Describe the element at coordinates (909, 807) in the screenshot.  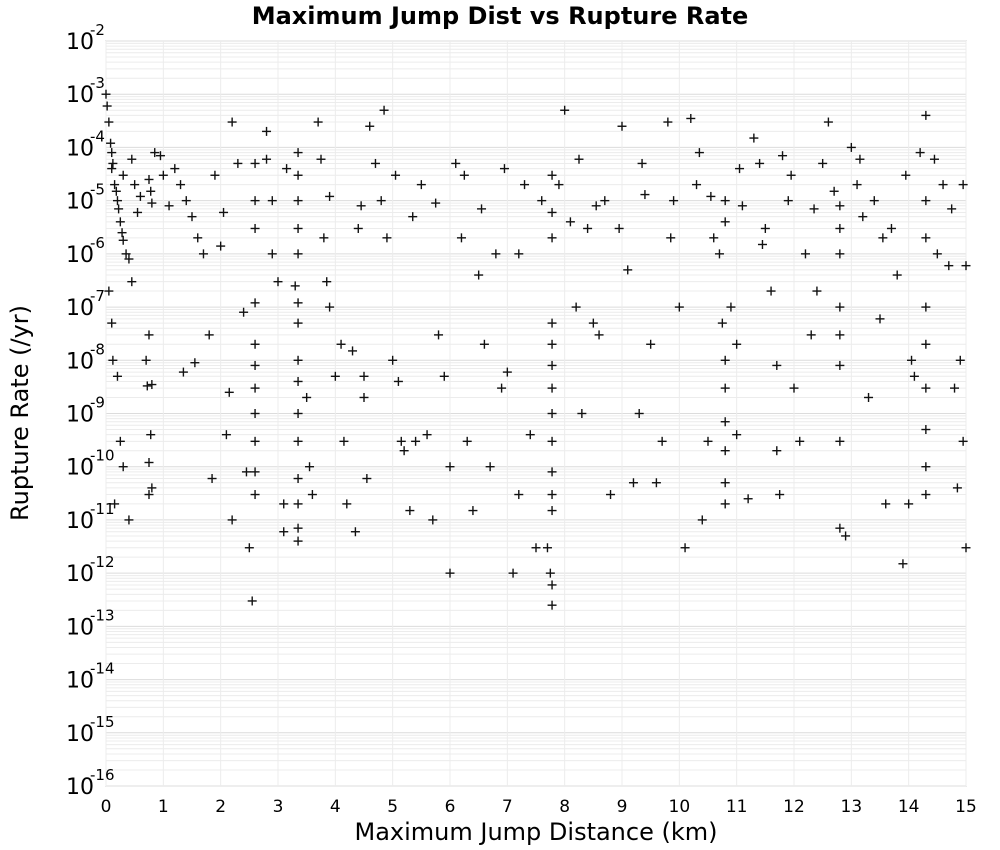
I see `x-tick-label: 14` at that location.